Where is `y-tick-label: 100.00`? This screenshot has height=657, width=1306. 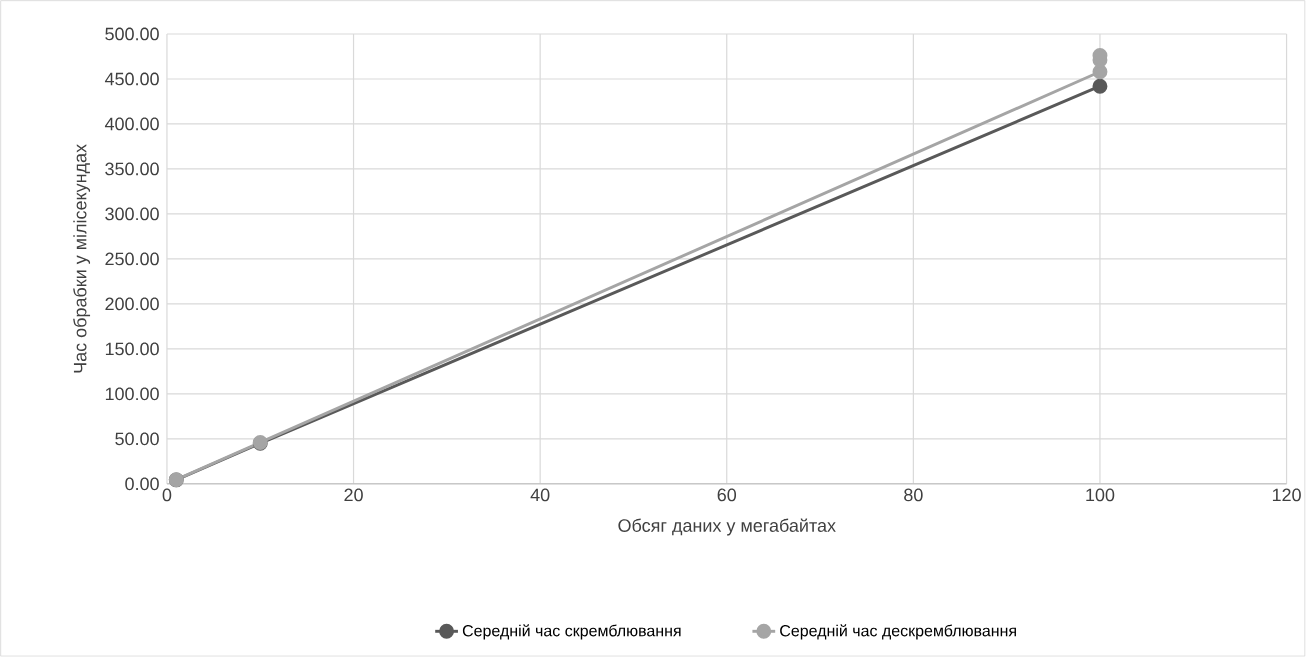 y-tick-label: 100.00 is located at coordinates (132, 394).